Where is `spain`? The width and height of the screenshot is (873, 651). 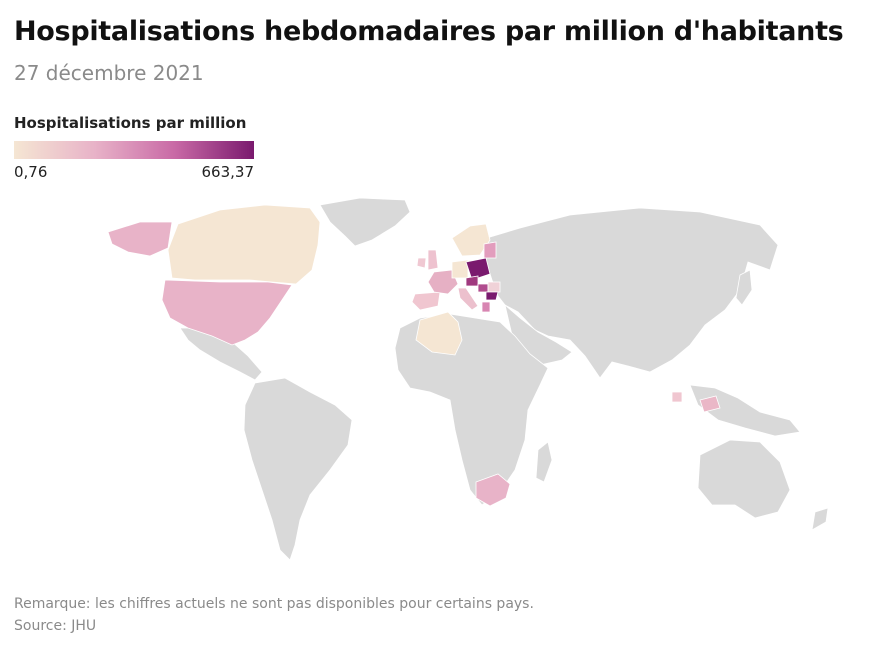
spain is located at coordinates (426, 301).